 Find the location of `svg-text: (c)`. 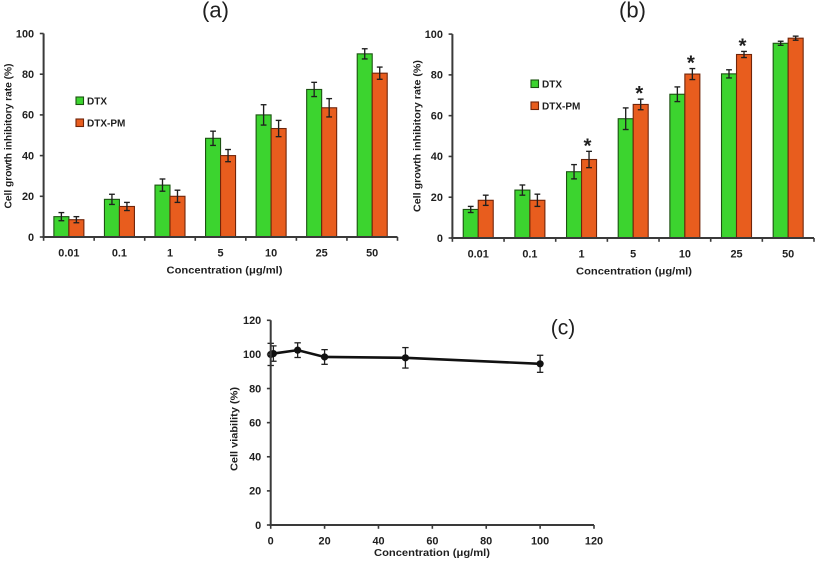

svg-text: (c) is located at coordinates (563, 328).